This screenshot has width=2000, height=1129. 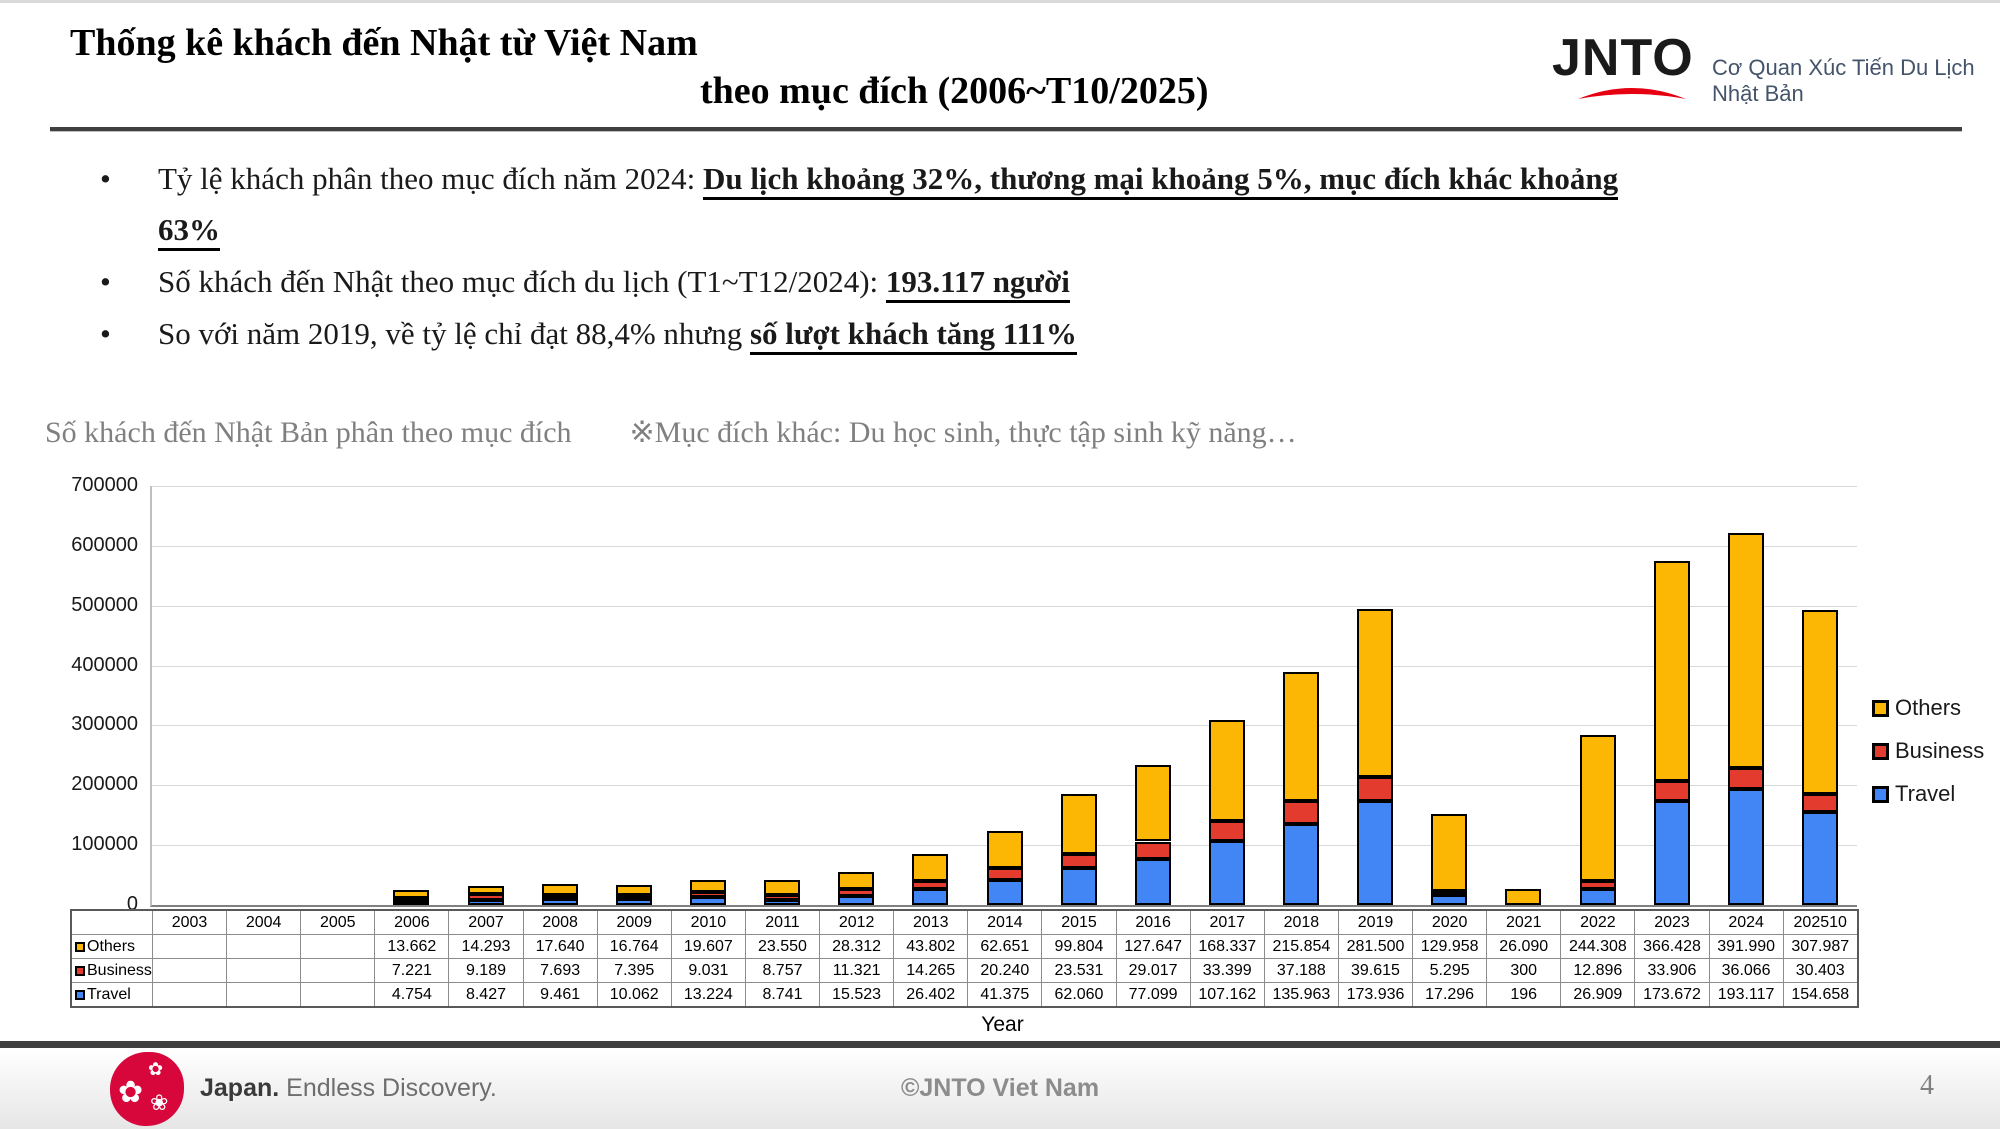 What do you see at coordinates (633, 901) in the screenshot?
I see `bar-2009-travel` at bounding box center [633, 901].